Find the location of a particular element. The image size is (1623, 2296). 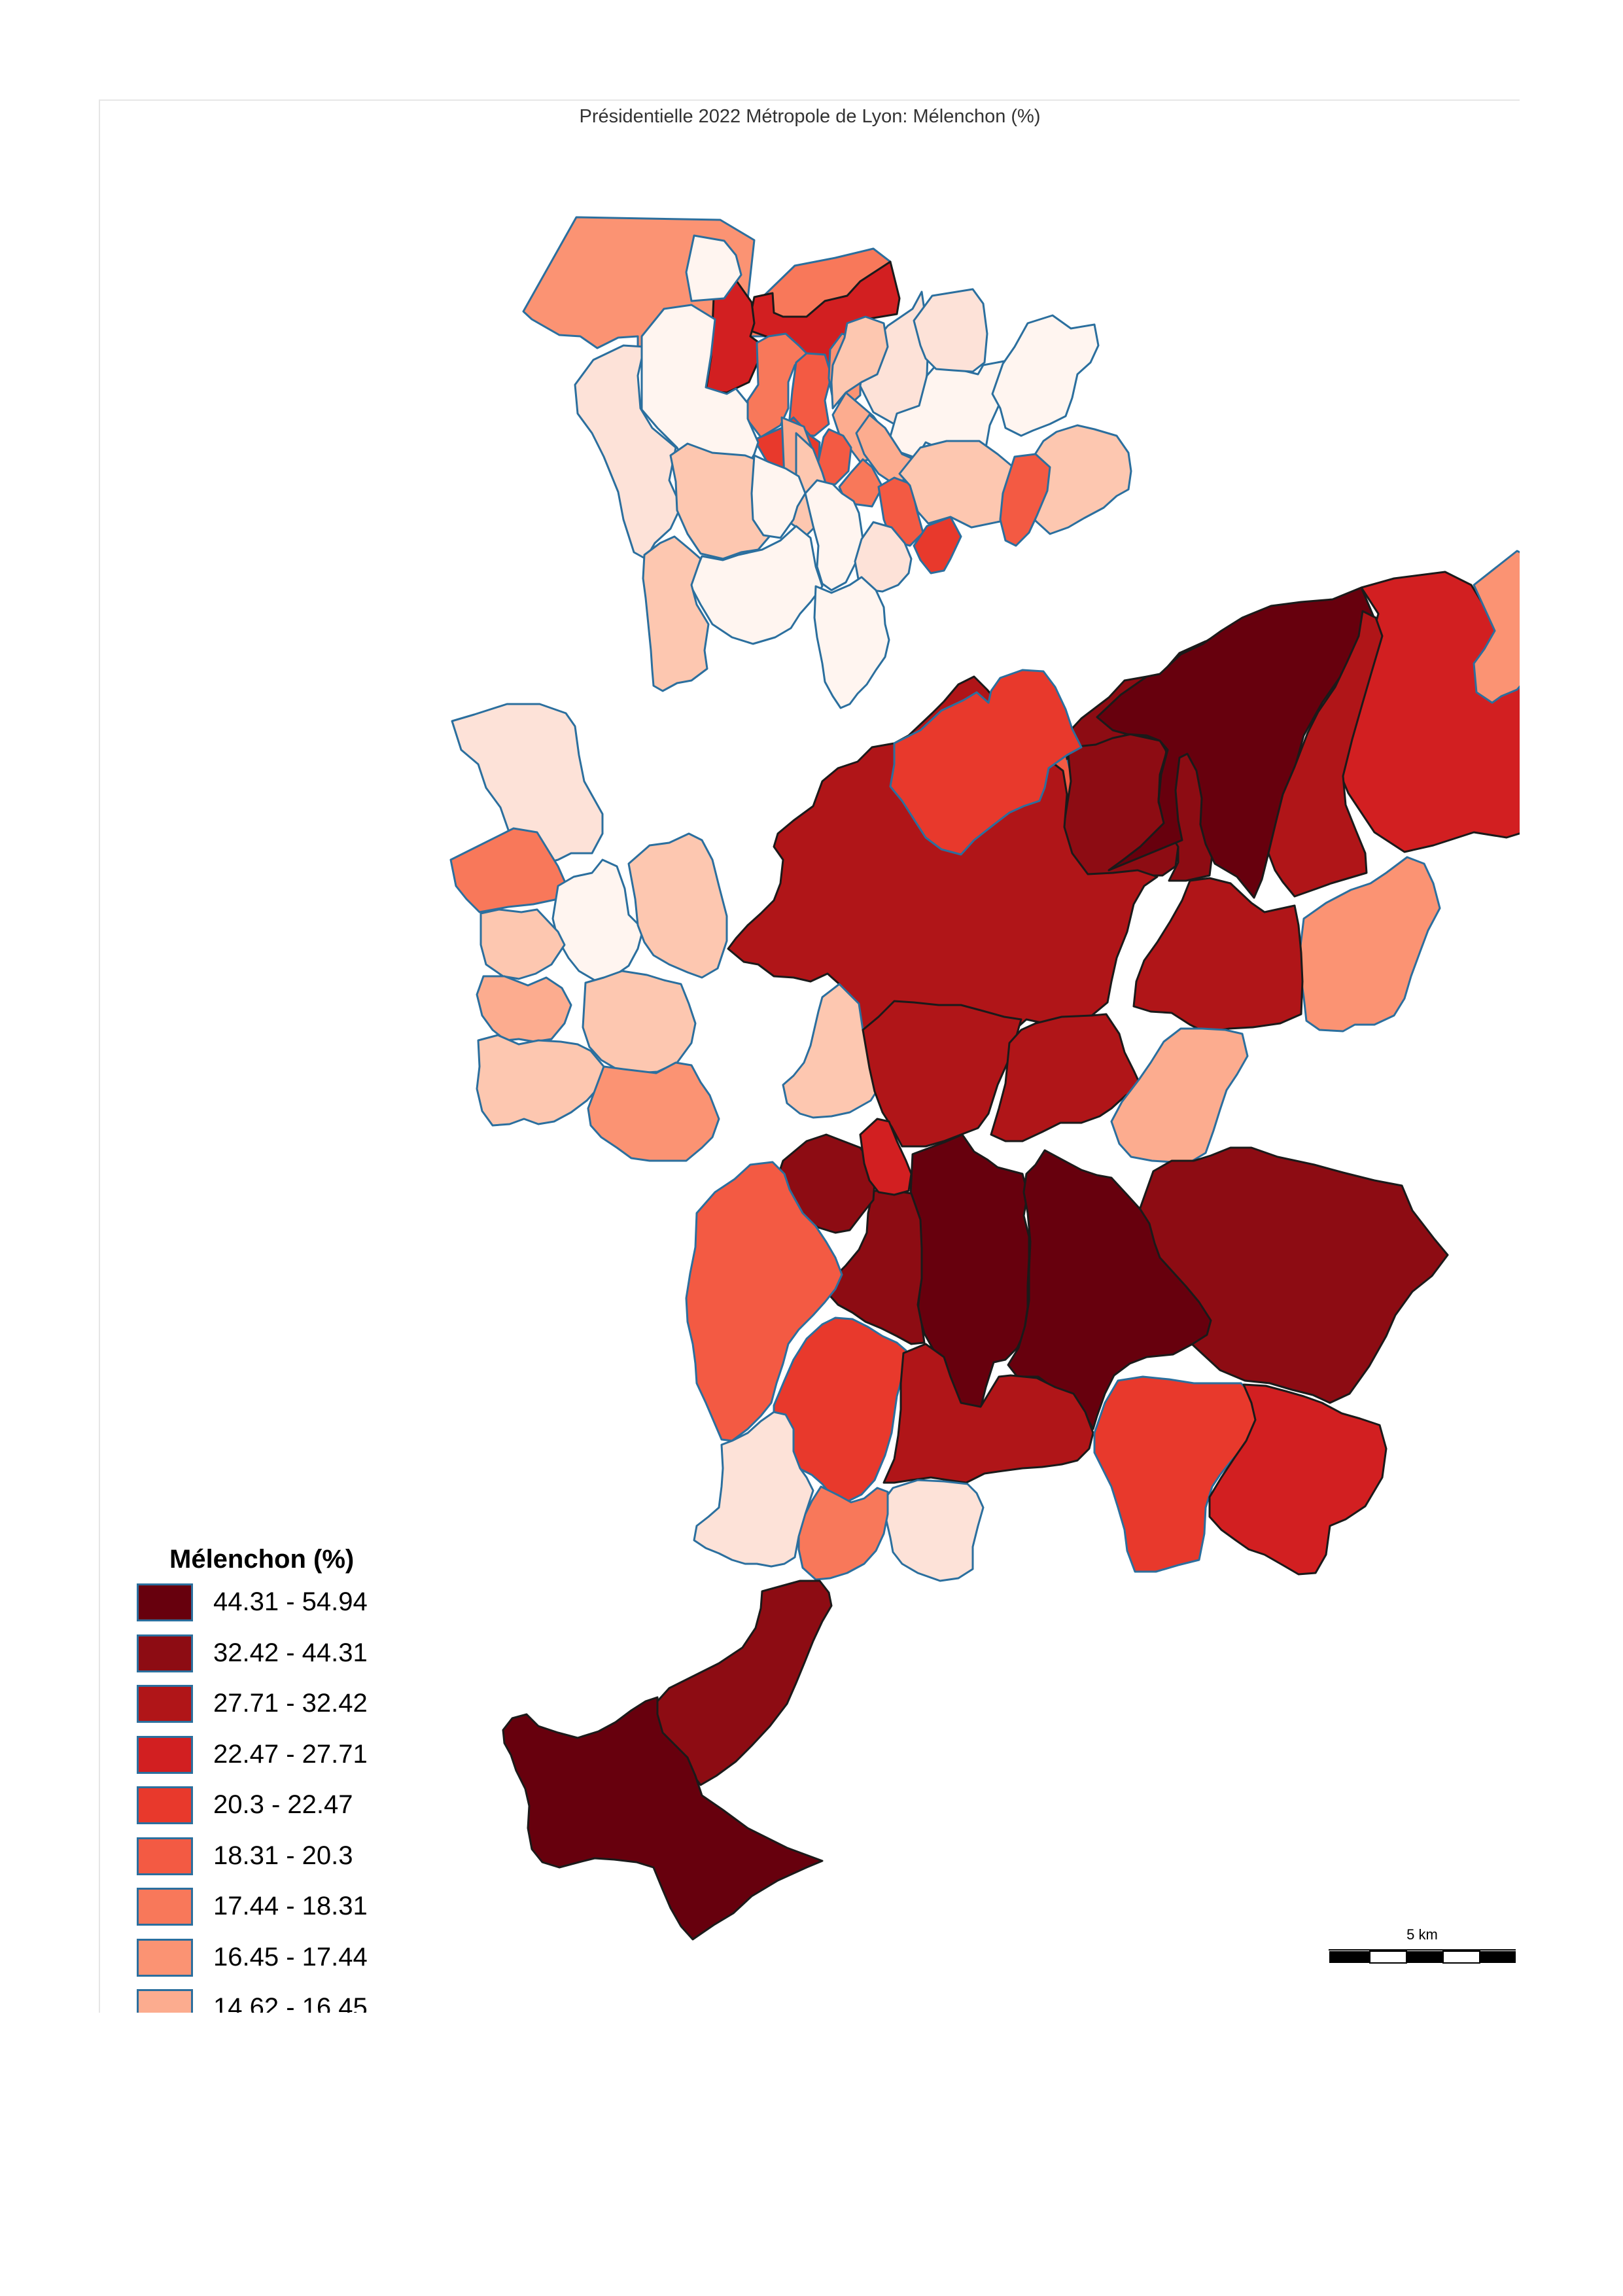

legend-label: 20.3 - 22.47 is located at coordinates (283, 1804).